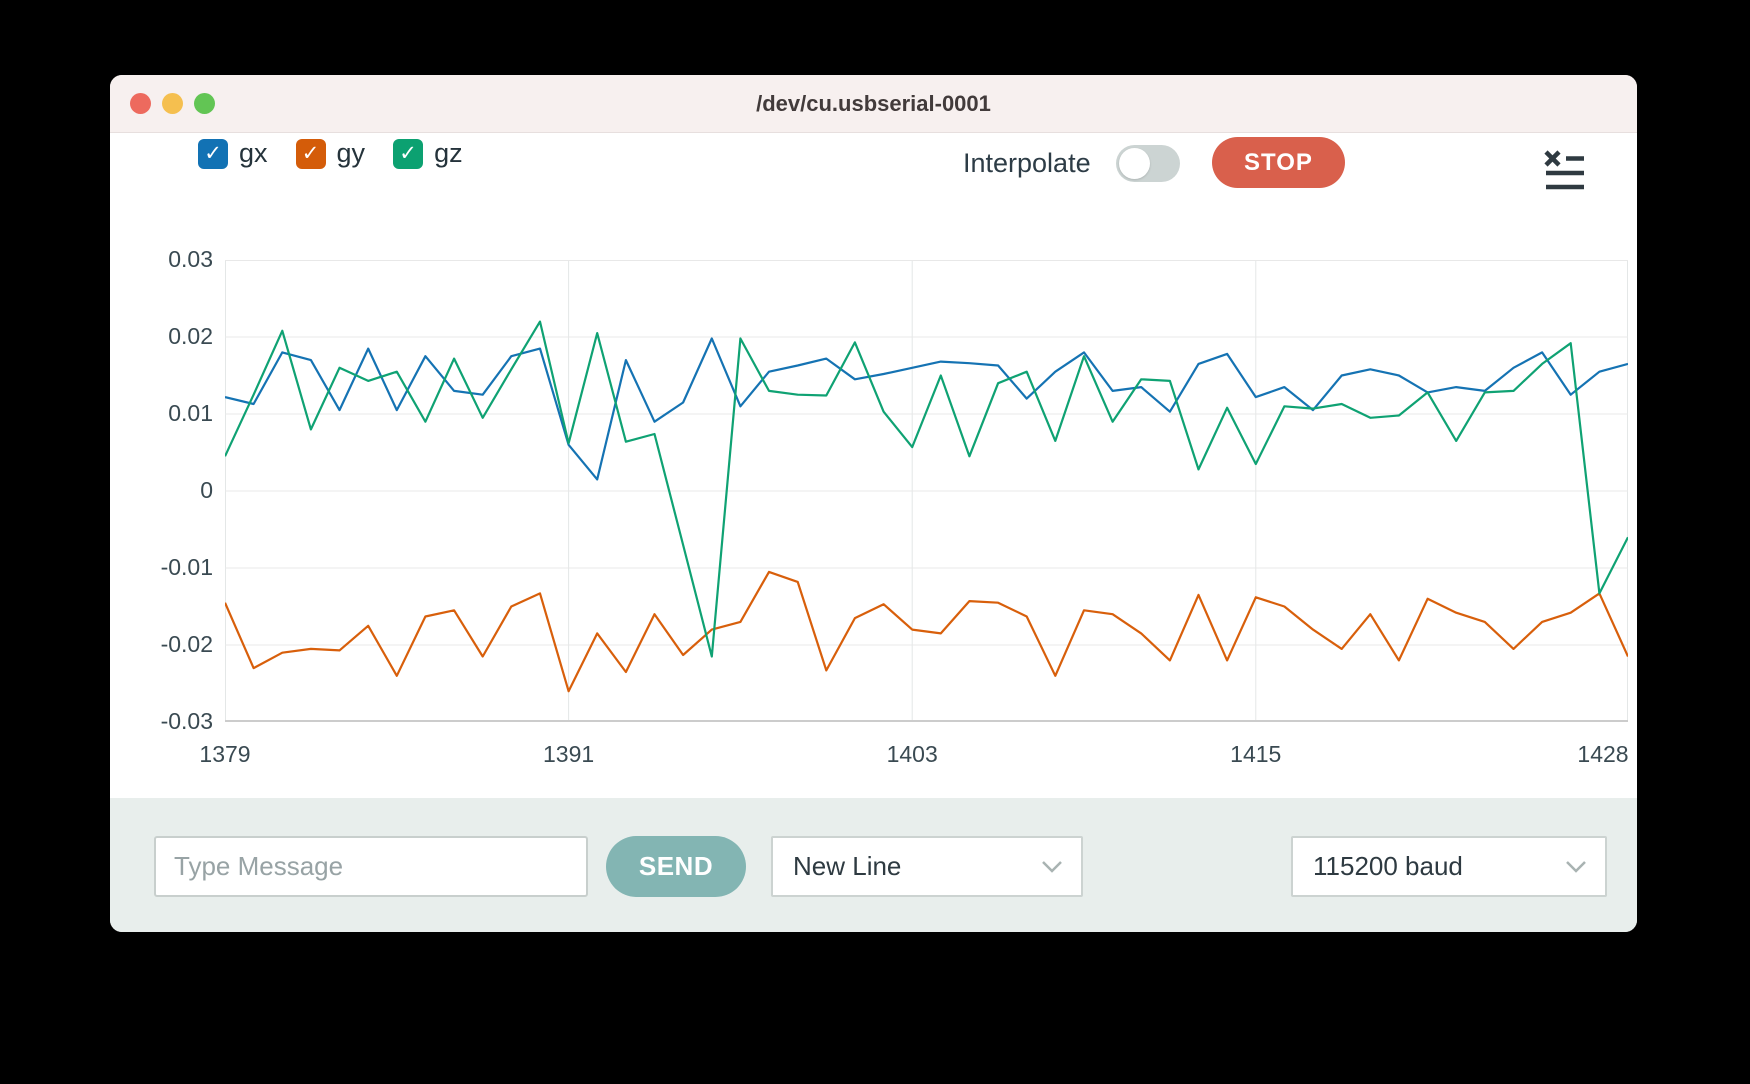 This screenshot has width=1750, height=1084. I want to click on gz-checkbox: ✓, so click(408, 153).